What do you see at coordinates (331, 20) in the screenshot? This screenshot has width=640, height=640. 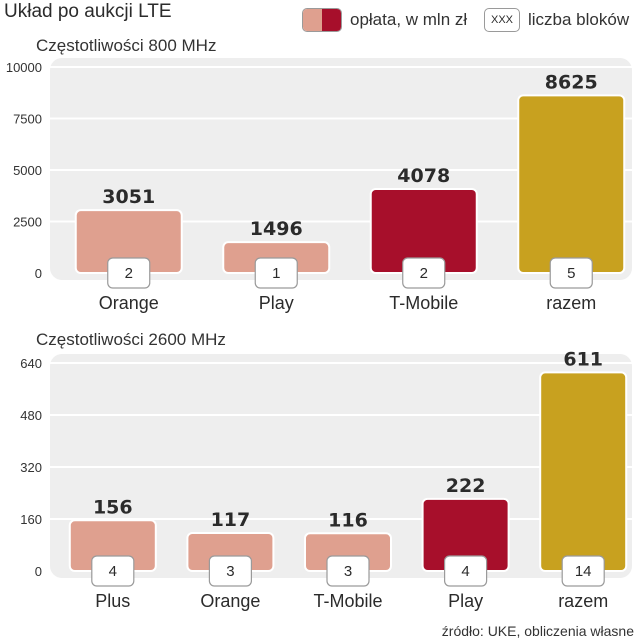 I see `legend-swatch-highlight` at bounding box center [331, 20].